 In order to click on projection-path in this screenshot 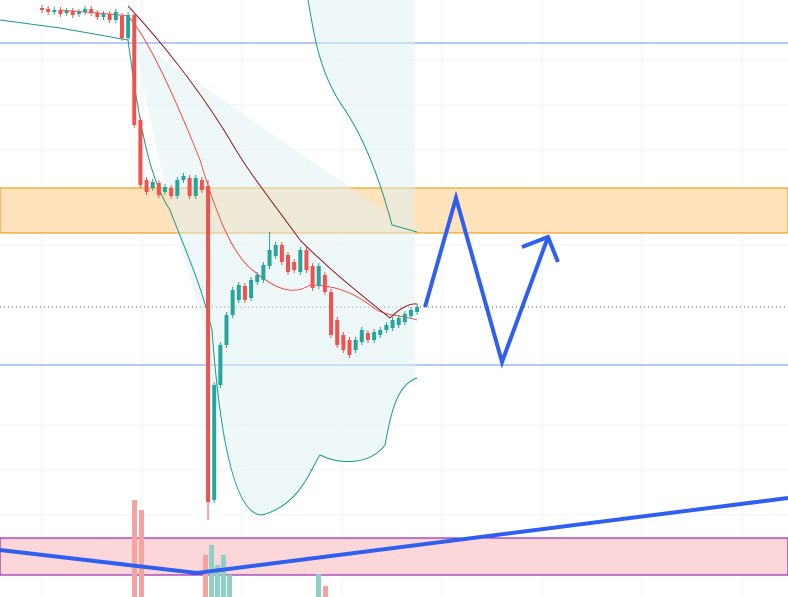, I will do `click(486, 279)`.